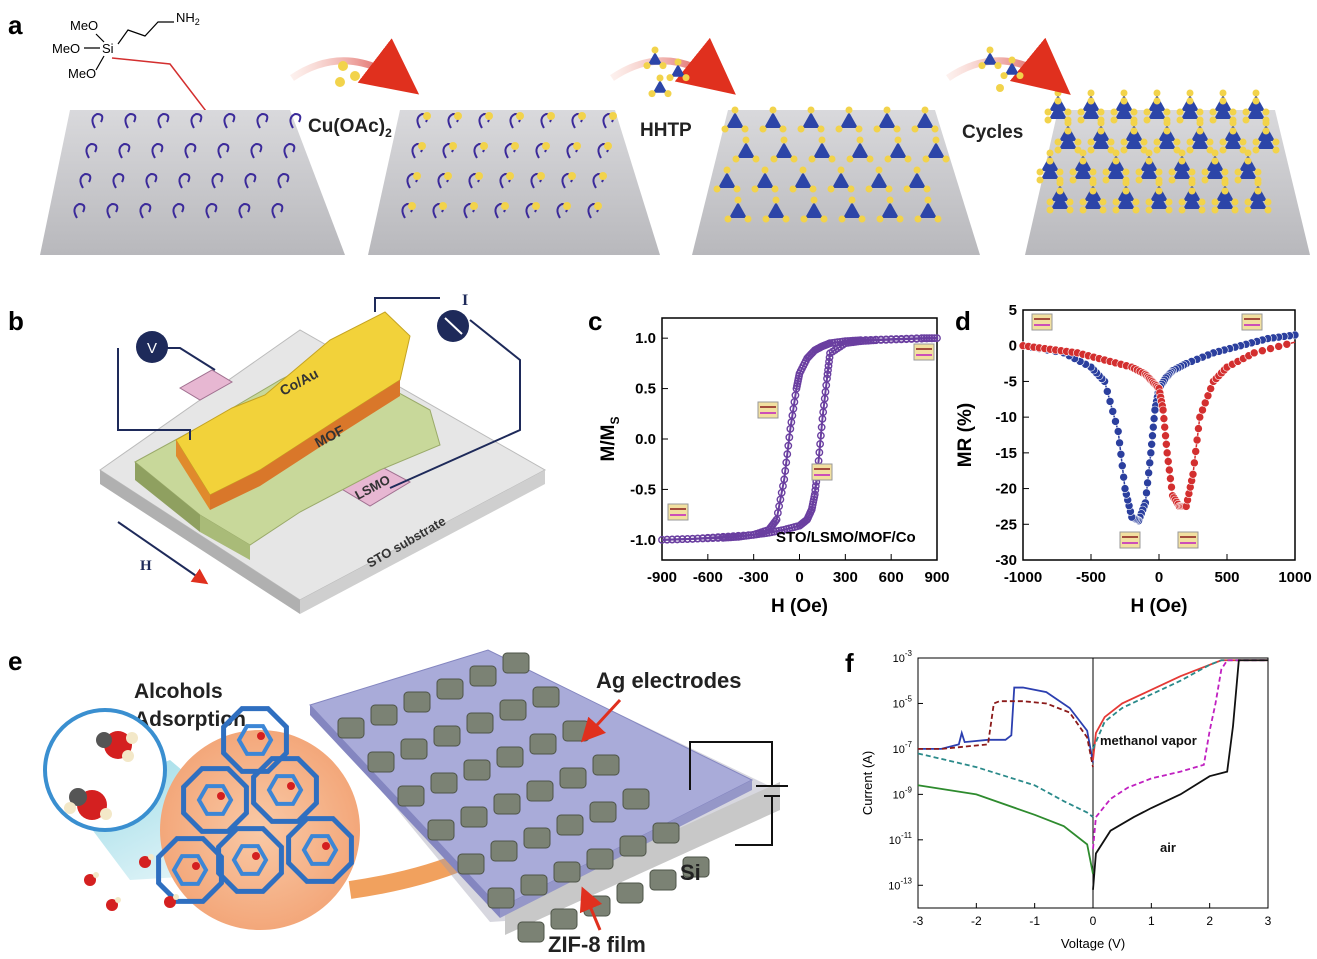 The image size is (1317, 959). Describe the element at coordinates (151, 857) in the screenshot. I see `small-hydrogen` at that location.